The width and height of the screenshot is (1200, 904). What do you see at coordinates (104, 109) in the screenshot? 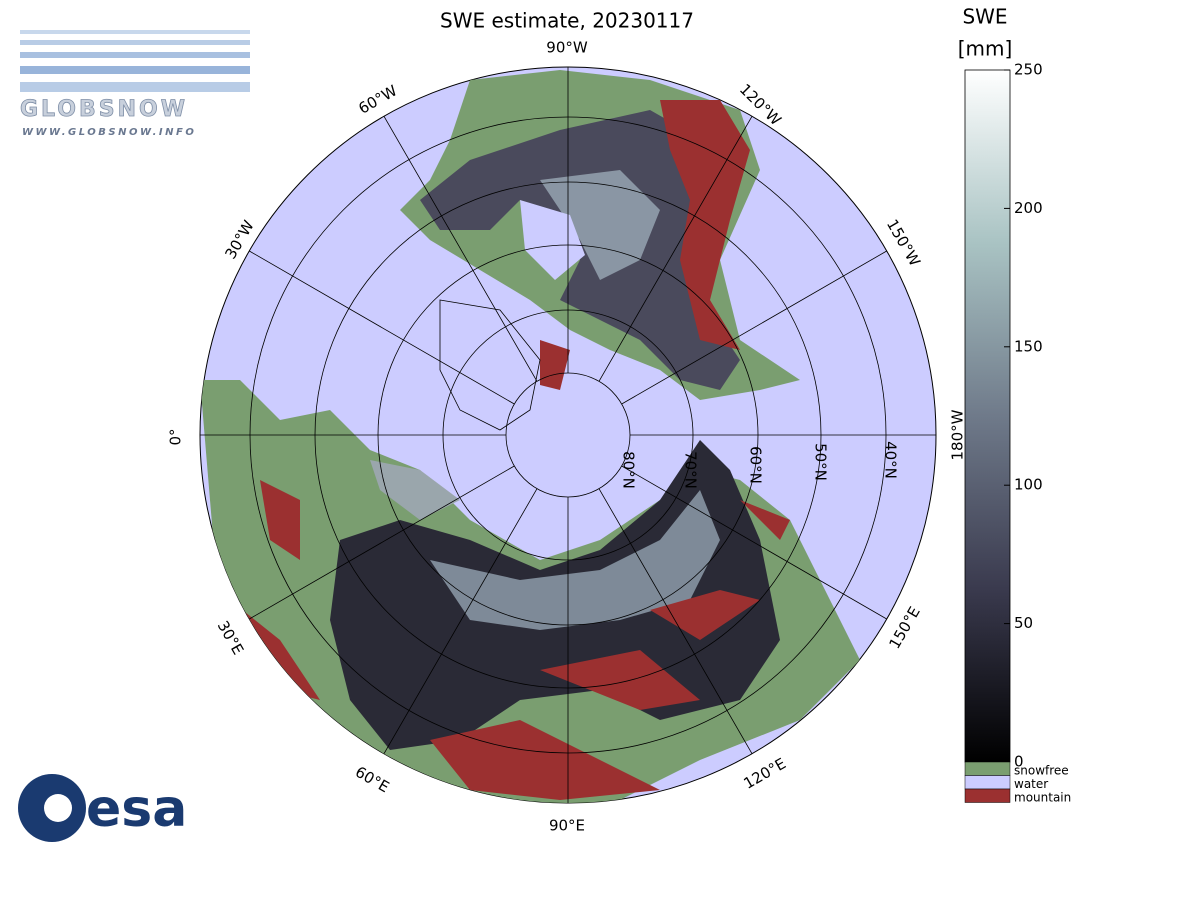
I see `logo-name: GLOBSNOW` at bounding box center [104, 109].